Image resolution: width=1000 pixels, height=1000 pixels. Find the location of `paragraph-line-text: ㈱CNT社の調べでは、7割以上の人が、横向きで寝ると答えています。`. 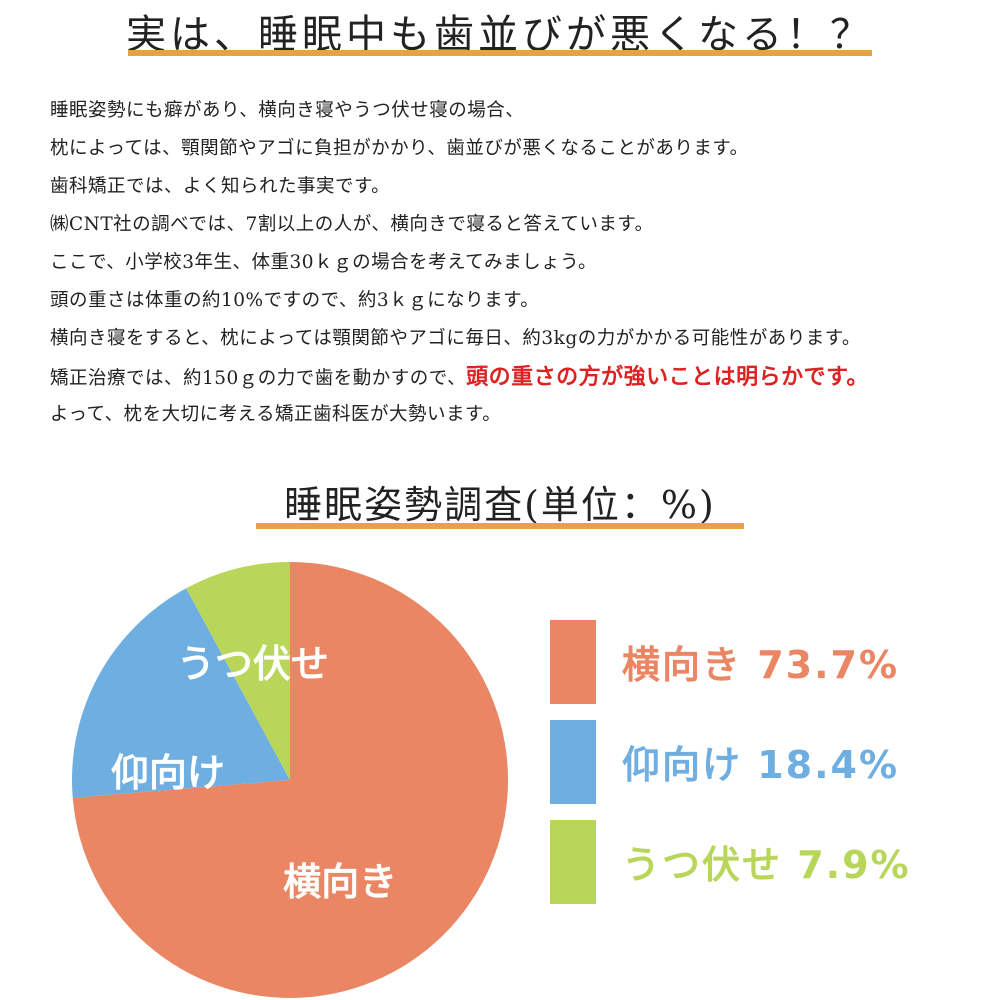

paragraph-line-text: ㈱CNT社の調べでは、7割以上の人が、横向きで寝ると答えています。 is located at coordinates (352, 224).